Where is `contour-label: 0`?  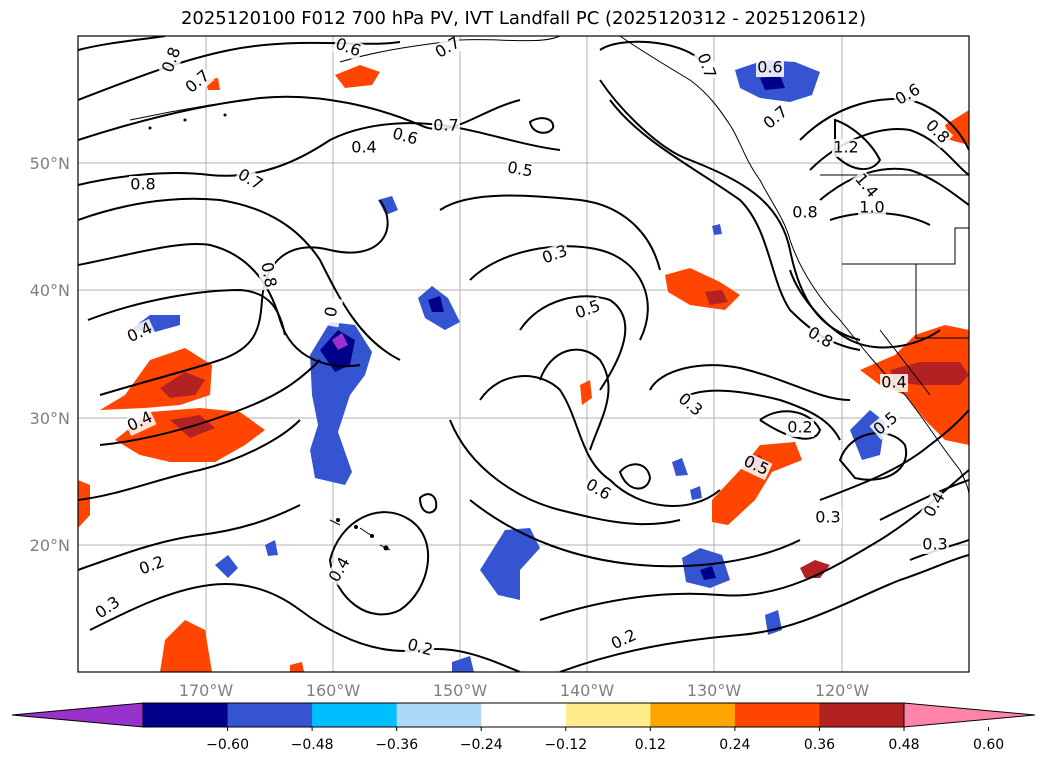
contour-label: 0 is located at coordinates (331, 311).